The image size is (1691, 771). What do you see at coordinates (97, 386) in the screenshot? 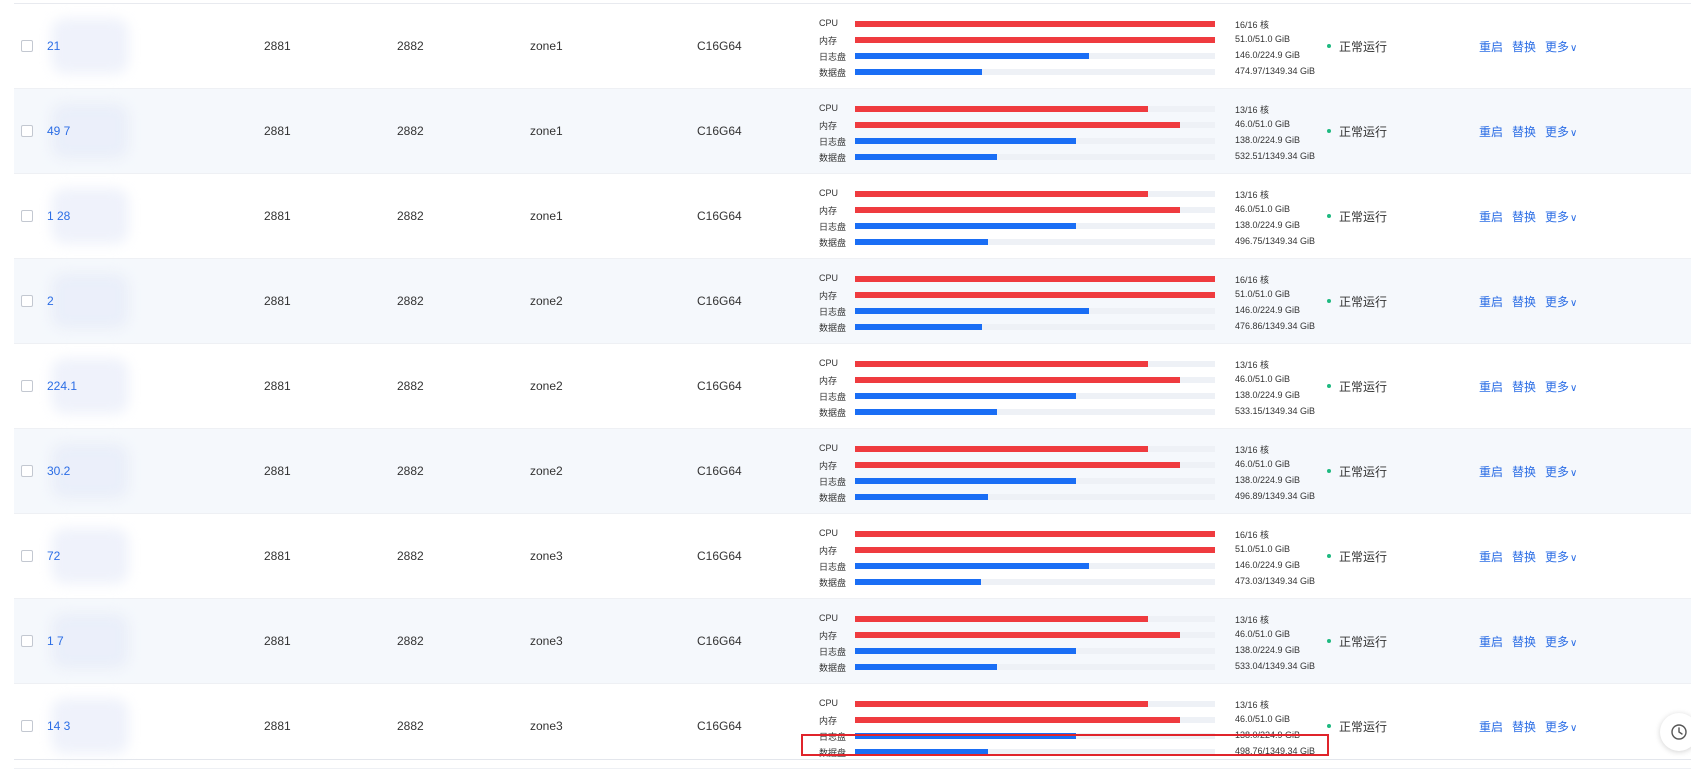
I see `ip-link: 224.1` at bounding box center [97, 386].